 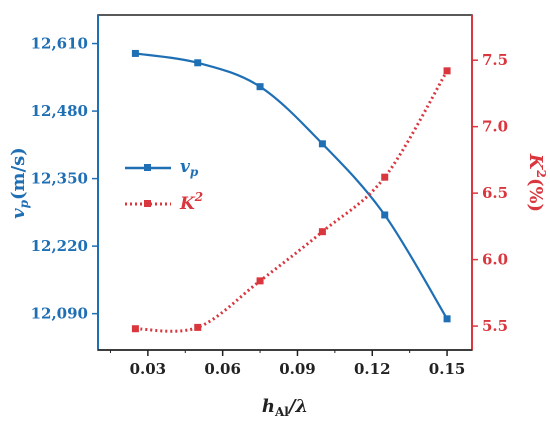 What do you see at coordinates (18, 173) in the screenshot?
I see `left-axis-title-unit: (m/s)` at bounding box center [18, 173].